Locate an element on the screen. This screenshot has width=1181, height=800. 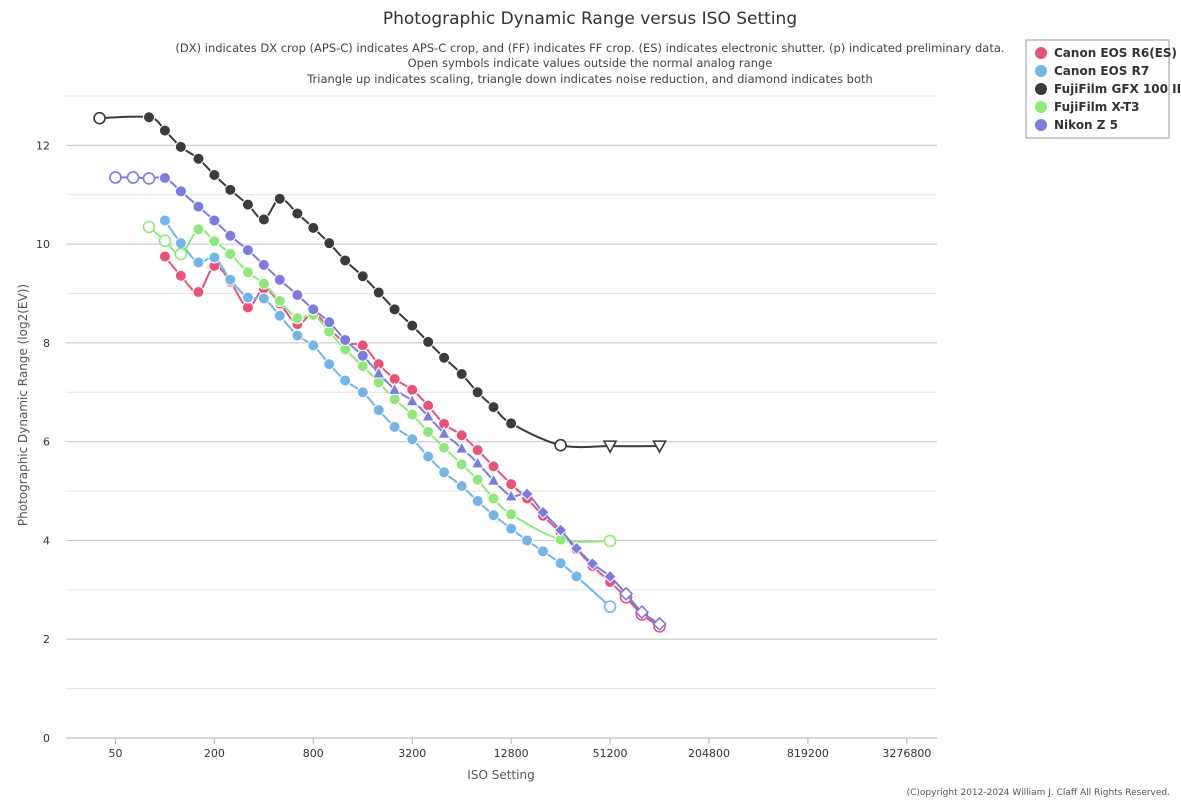
x-tick-label: 12800 is located at coordinates (511, 753).